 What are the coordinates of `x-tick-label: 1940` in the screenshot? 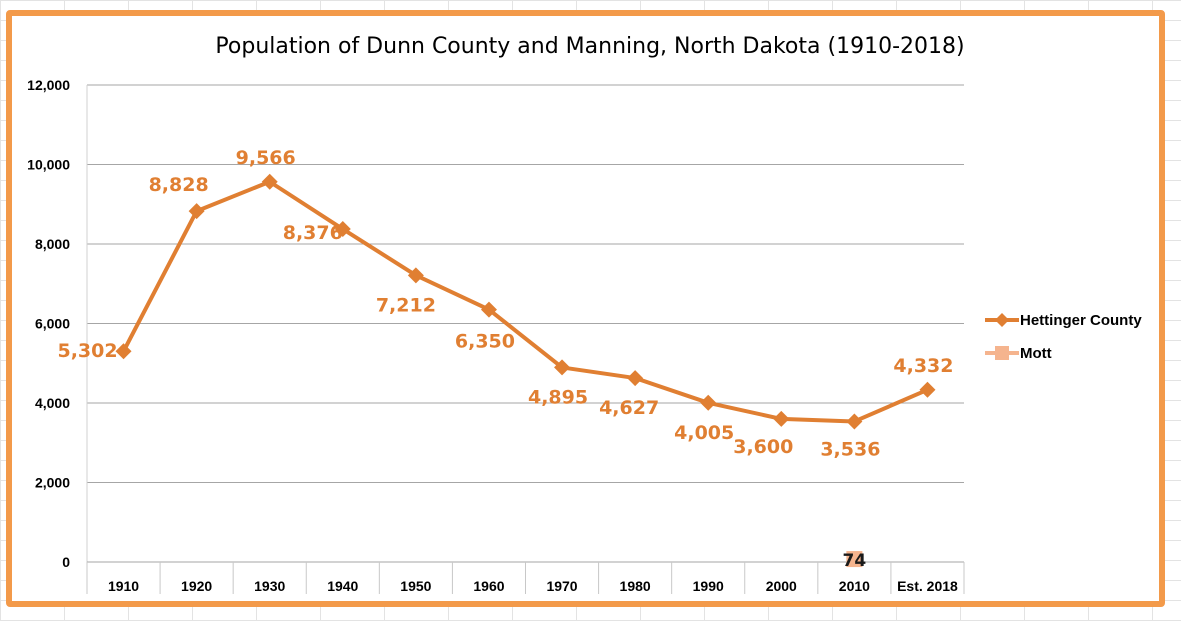 It's located at (342, 586).